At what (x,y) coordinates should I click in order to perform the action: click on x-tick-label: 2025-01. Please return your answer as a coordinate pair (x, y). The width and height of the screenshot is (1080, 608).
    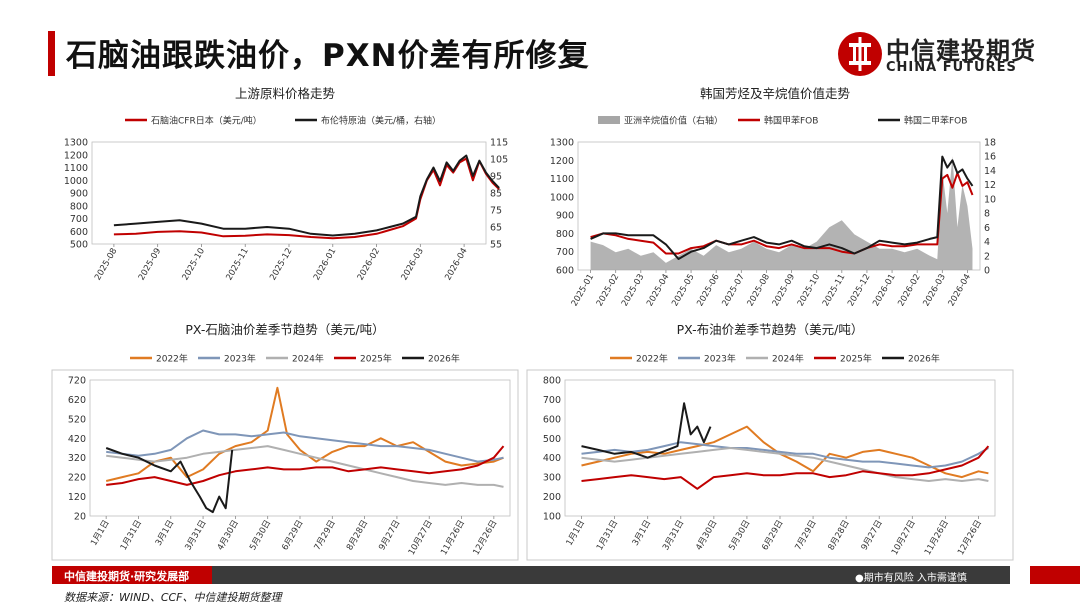
    Looking at the image, I should click on (583, 290).